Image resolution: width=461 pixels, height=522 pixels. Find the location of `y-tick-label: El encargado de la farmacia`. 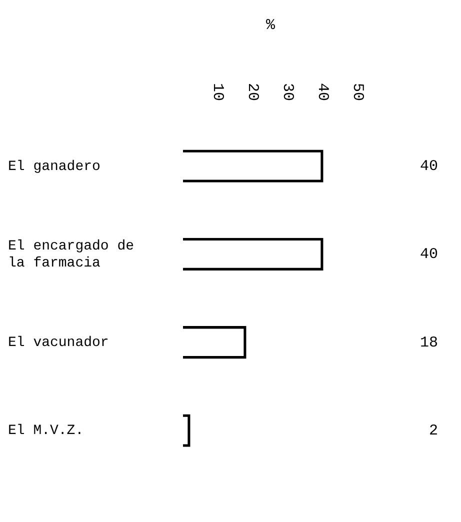

y-tick-label: El encargado de la farmacia is located at coordinates (71, 255).